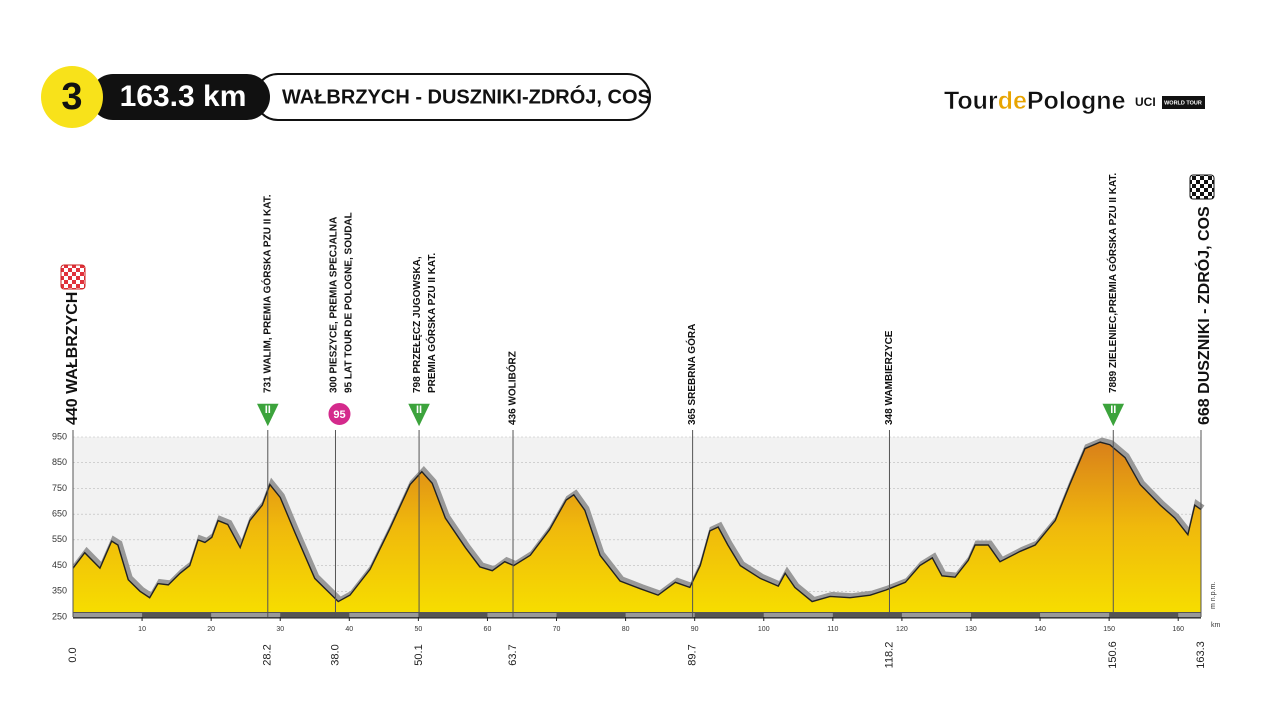 The image size is (1280, 725). Describe the element at coordinates (59, 616) in the screenshot. I see `y-tick-label: 250` at that location.